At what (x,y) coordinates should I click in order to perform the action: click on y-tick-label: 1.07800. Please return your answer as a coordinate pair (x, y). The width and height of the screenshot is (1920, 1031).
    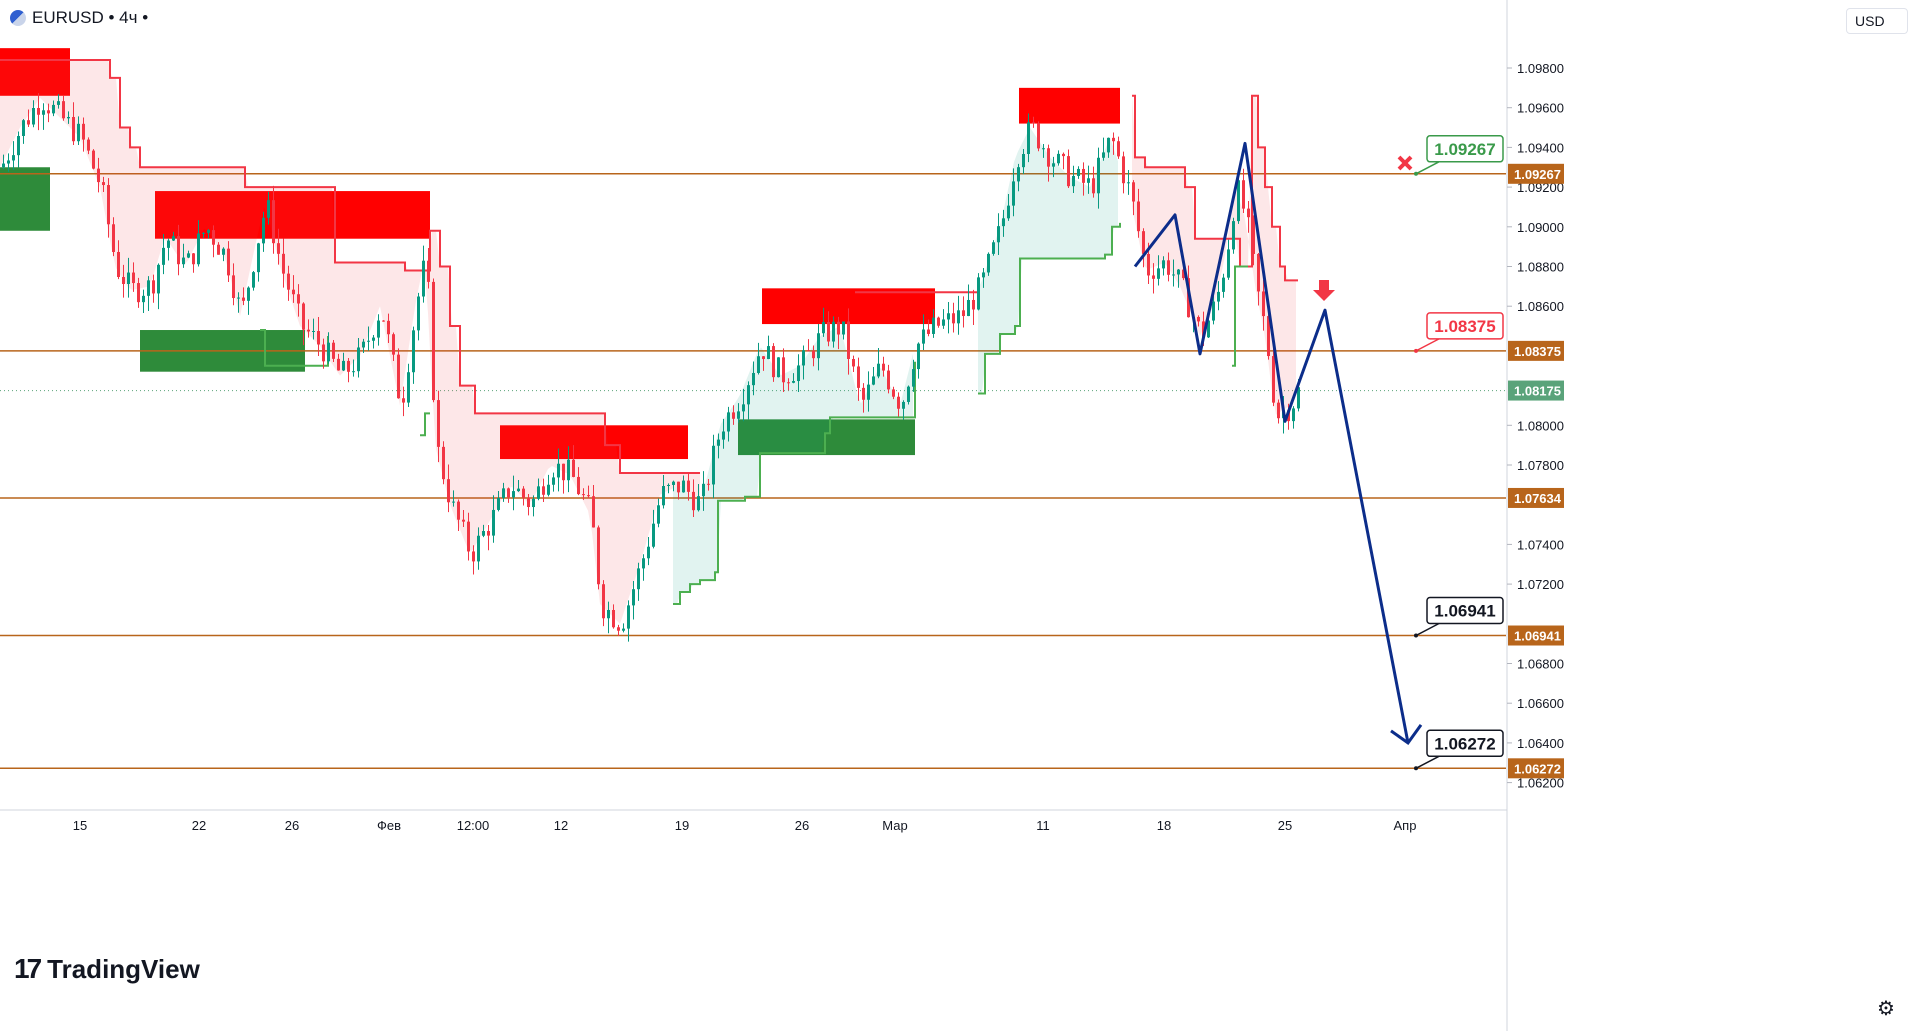
    Looking at the image, I should click on (1540, 465).